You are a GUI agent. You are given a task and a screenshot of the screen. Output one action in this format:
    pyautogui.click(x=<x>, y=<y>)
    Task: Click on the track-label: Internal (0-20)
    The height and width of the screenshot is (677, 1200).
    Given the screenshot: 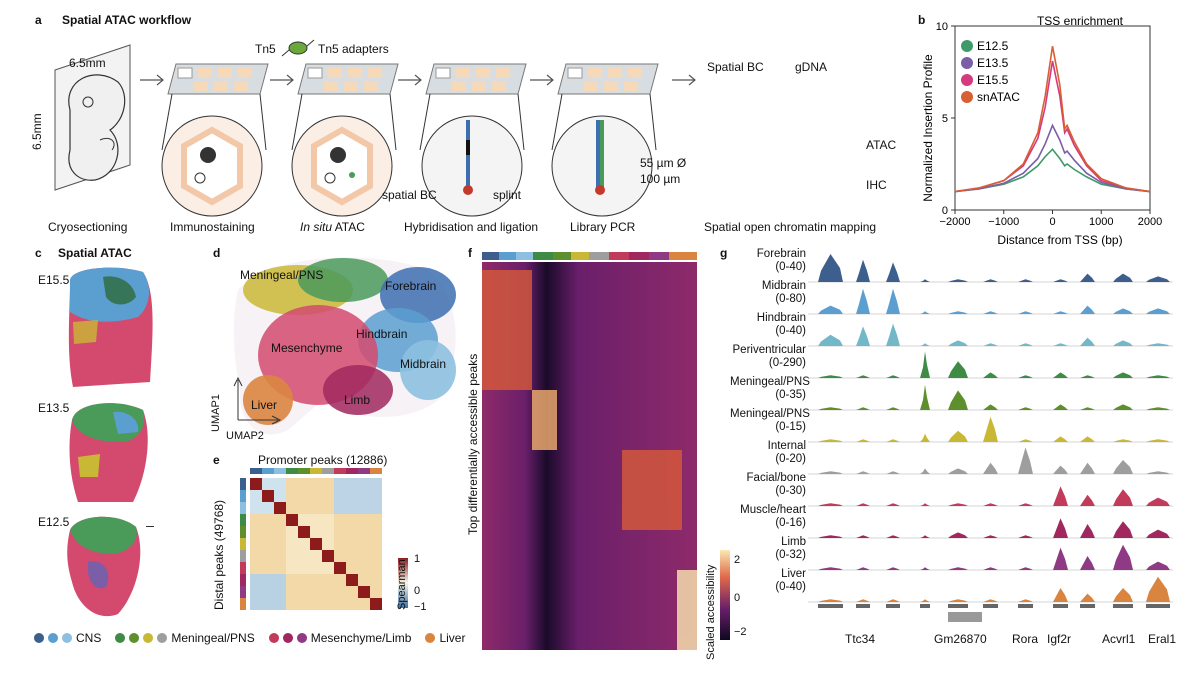 What is the action you would take?
    pyautogui.click(x=768, y=456)
    